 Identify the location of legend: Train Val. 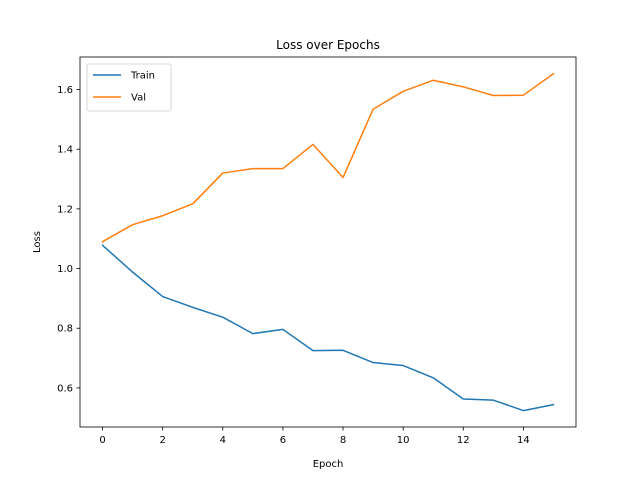
(129, 87).